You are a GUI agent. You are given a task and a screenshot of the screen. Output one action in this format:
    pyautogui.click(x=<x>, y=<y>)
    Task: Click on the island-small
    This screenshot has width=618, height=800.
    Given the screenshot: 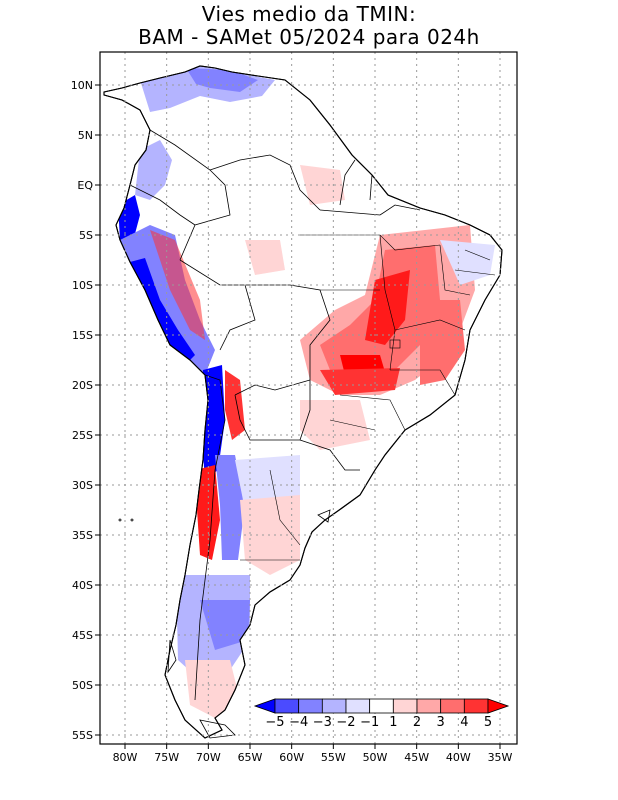 What is the action you would take?
    pyautogui.click(x=324, y=516)
    